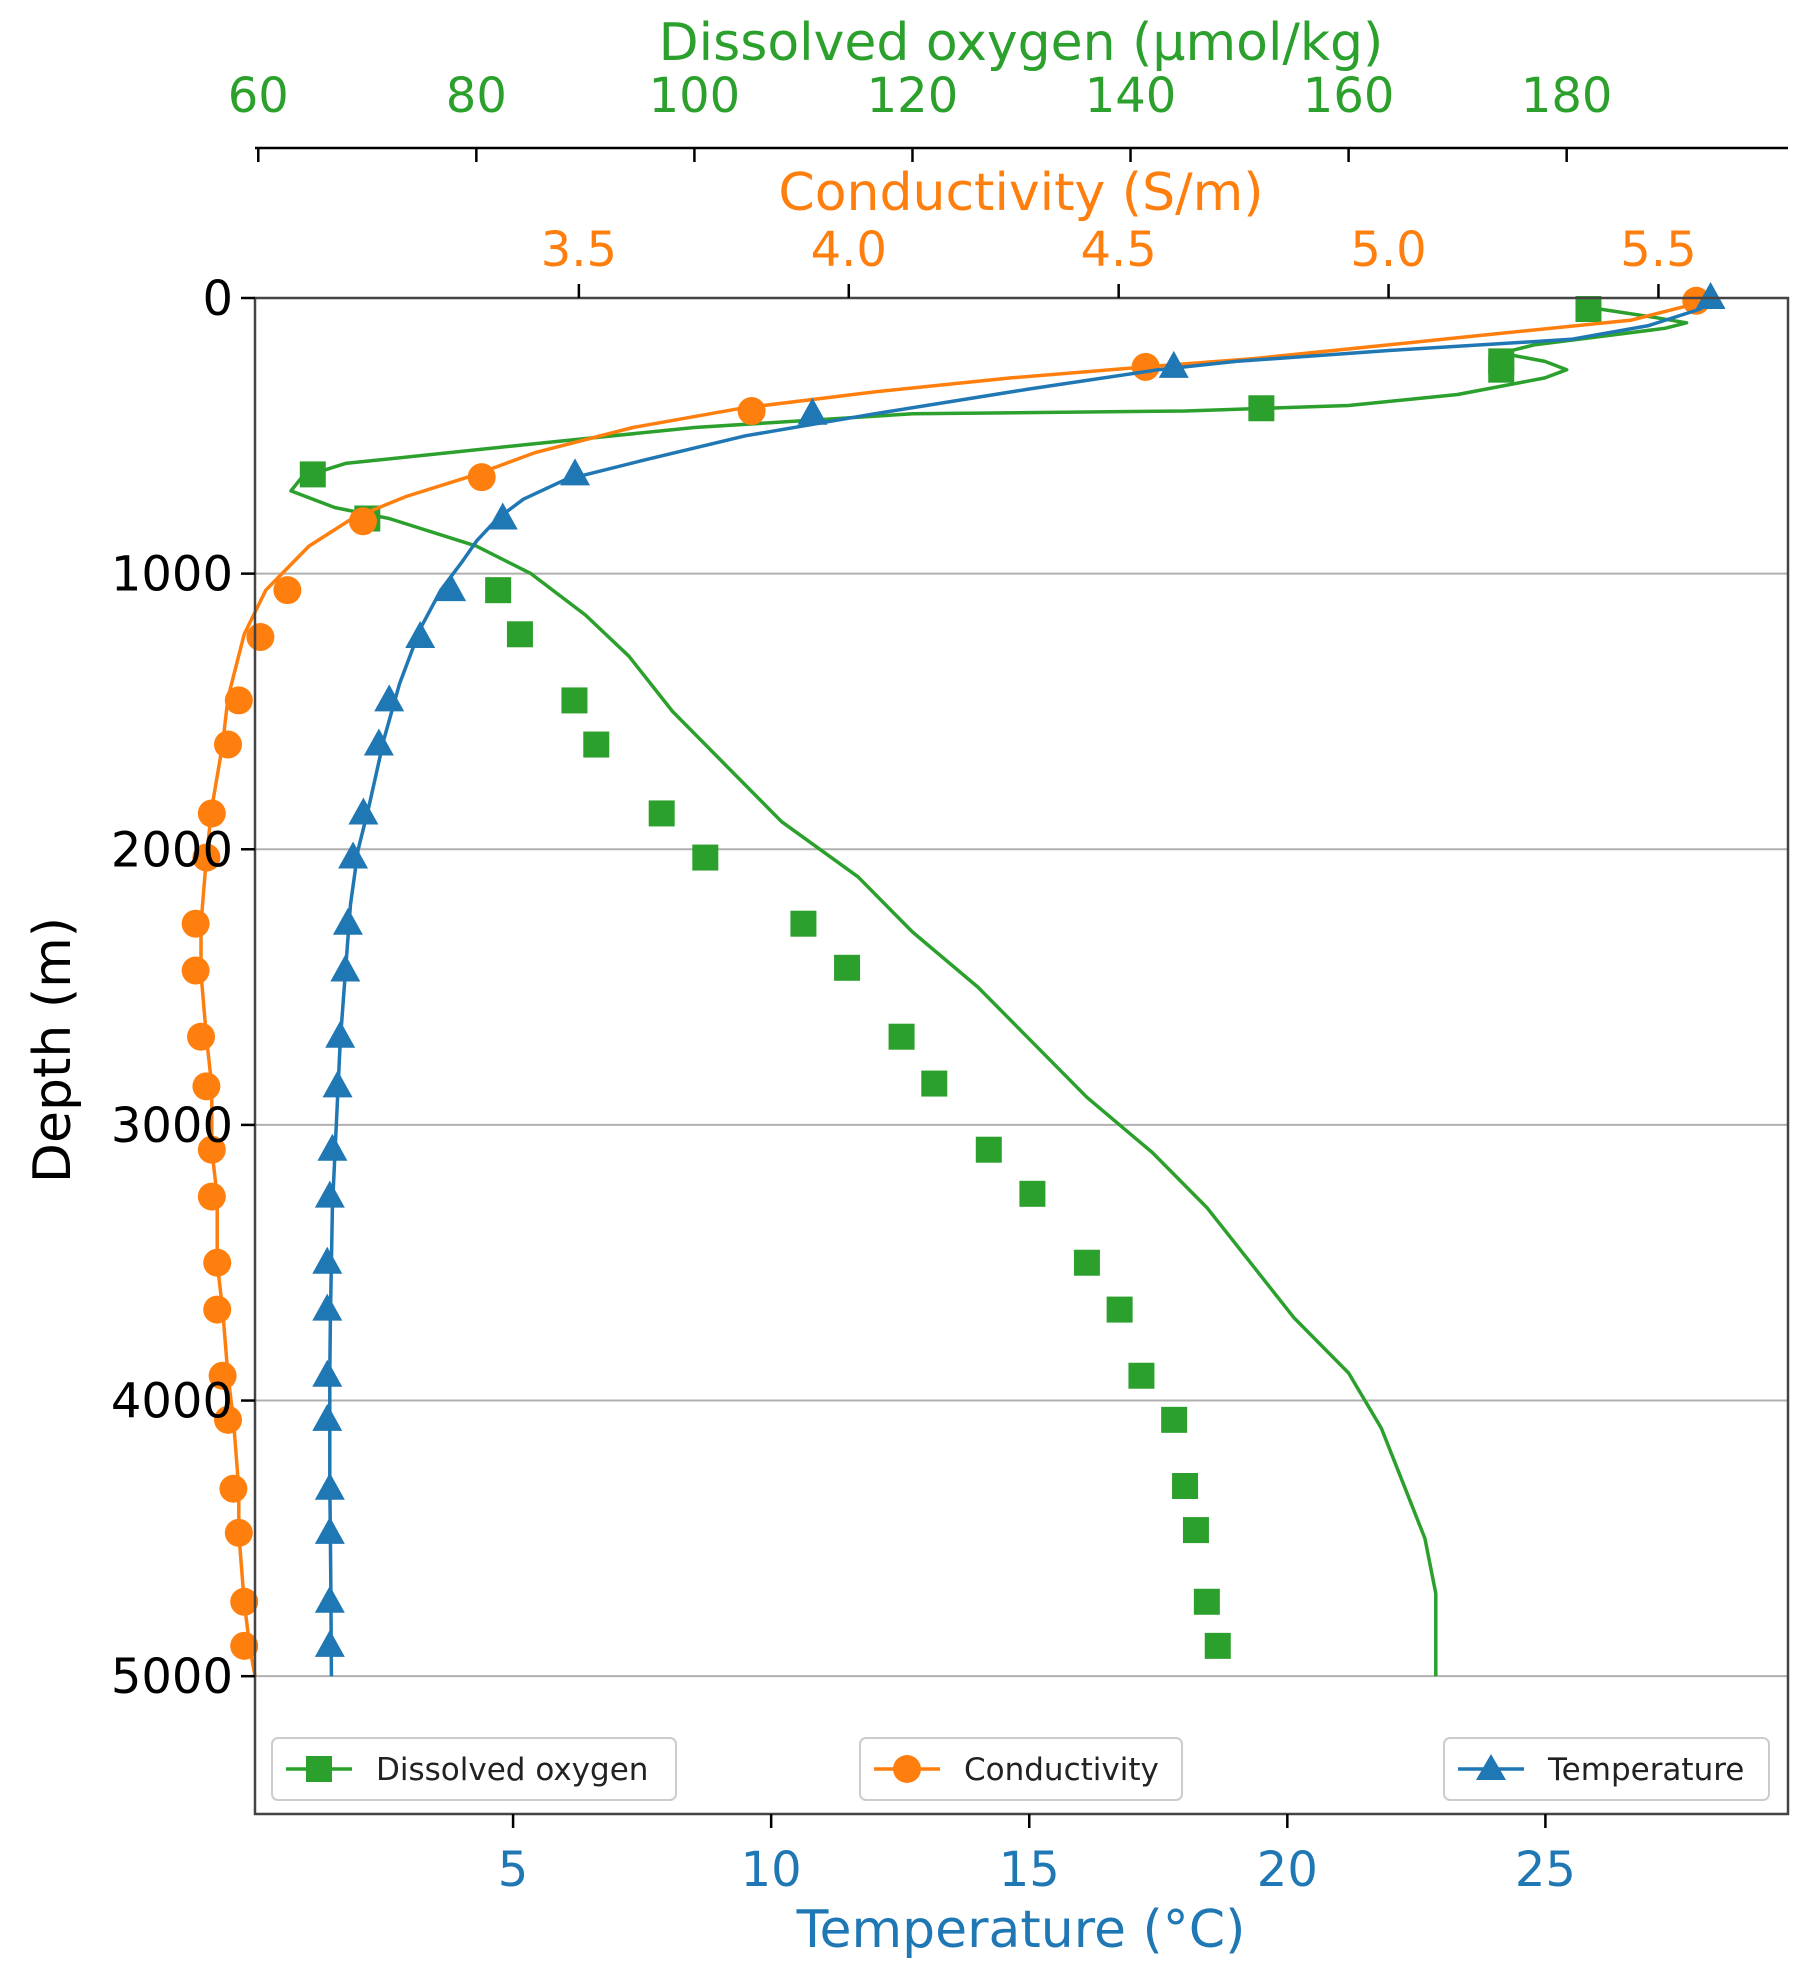 The height and width of the screenshot is (1971, 1804). I want to click on legend-circle-marker, so click(907, 1769).